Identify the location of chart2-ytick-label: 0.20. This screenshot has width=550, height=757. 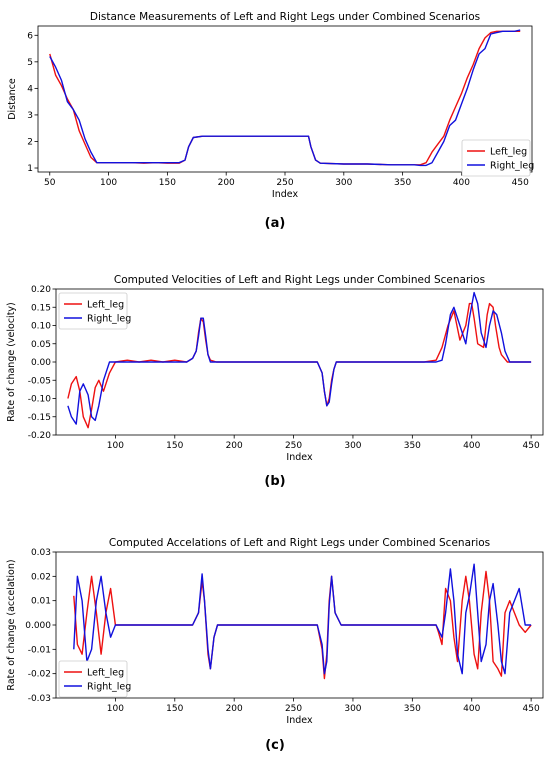
(41, 290).